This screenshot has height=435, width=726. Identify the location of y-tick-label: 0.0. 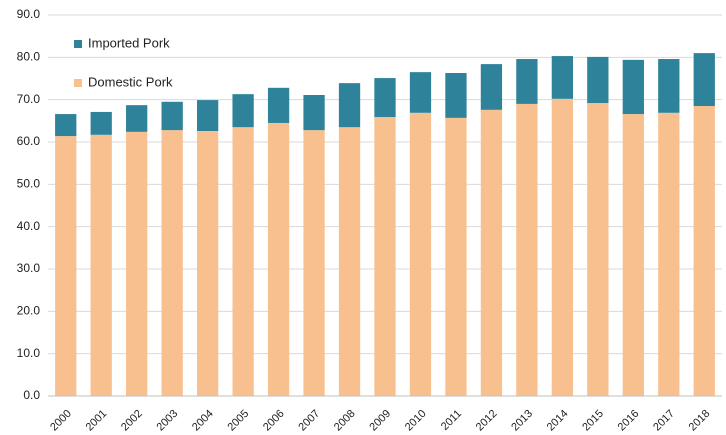
(31, 395).